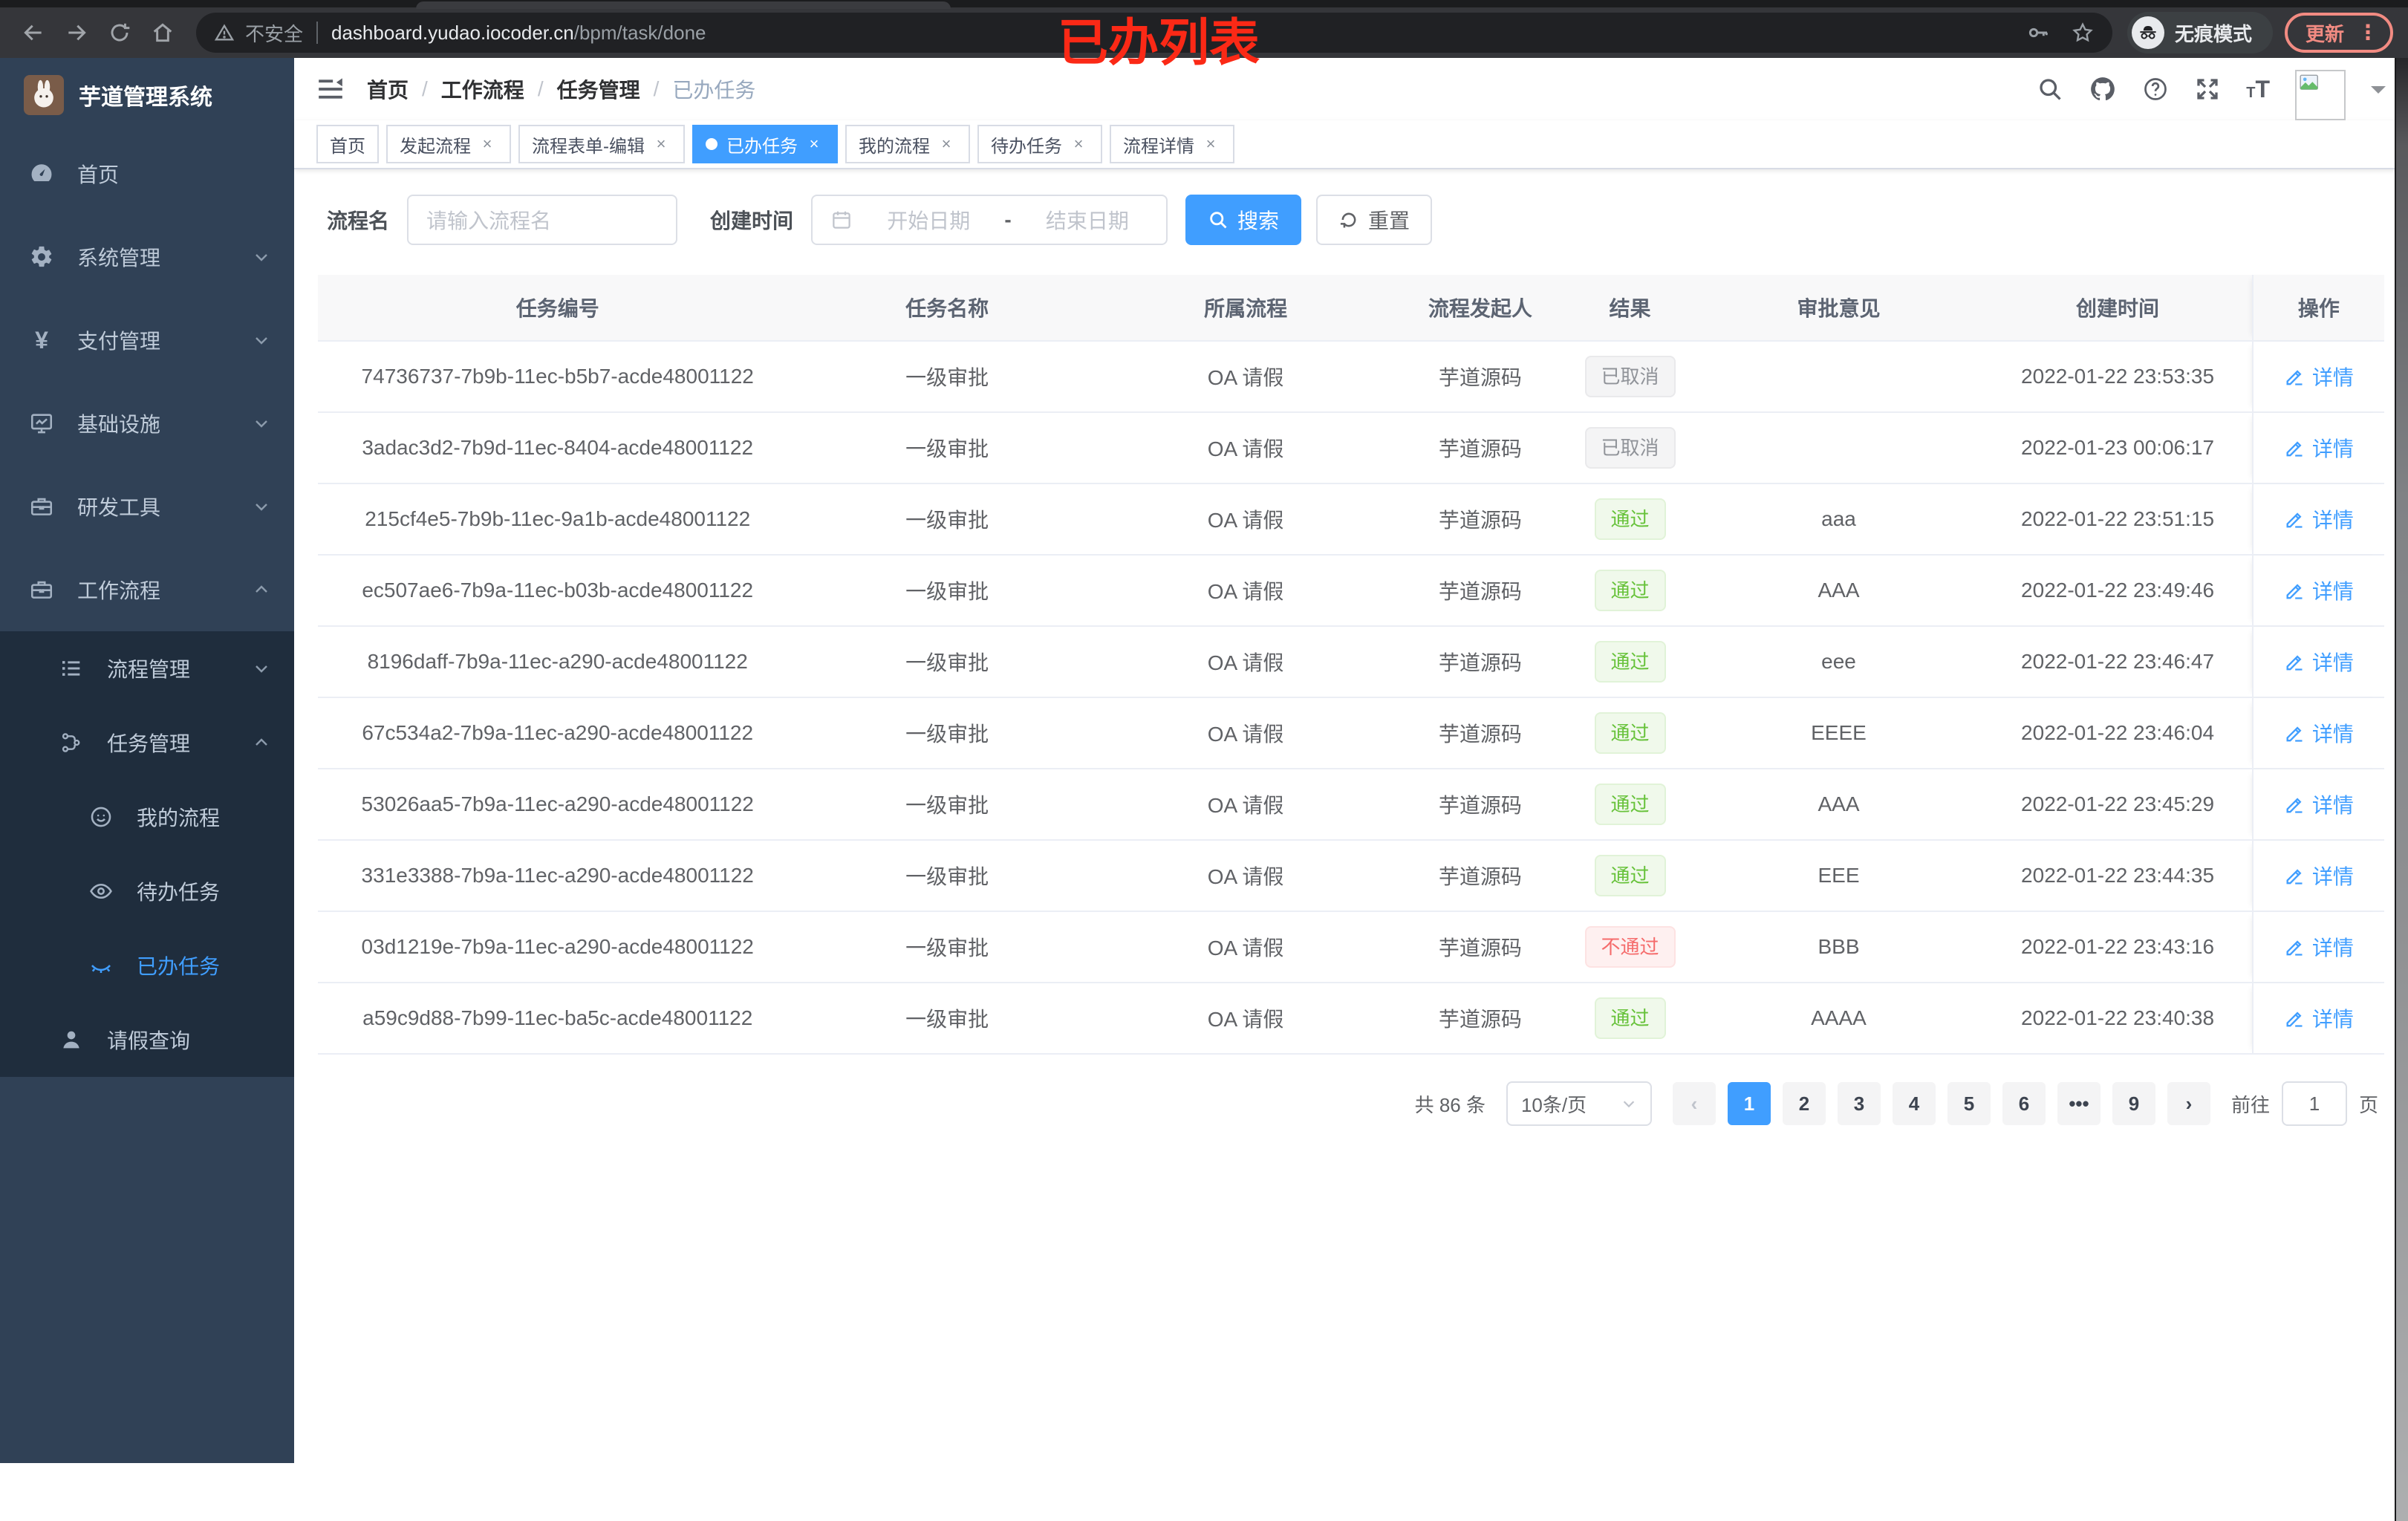  Describe the element at coordinates (1804, 1104) in the screenshot. I see `page-button-2: 2` at that location.